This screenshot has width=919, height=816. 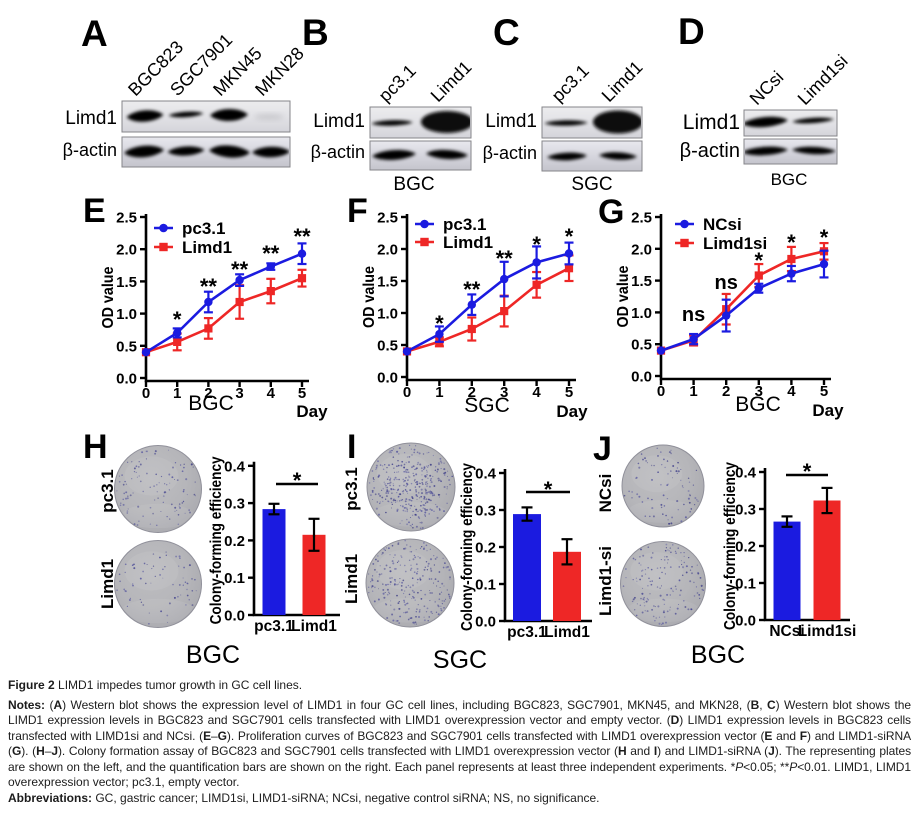 I want to click on svg-text: E, so click(x=94, y=211).